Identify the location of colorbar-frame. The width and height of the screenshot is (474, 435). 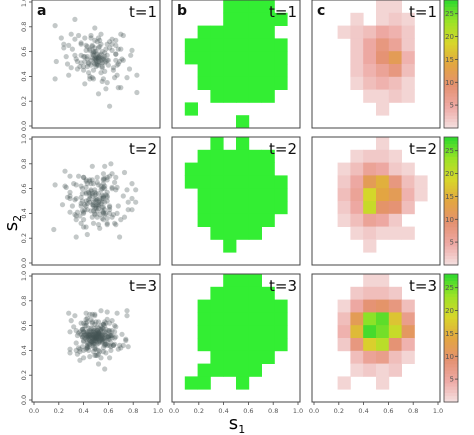
(451, 201).